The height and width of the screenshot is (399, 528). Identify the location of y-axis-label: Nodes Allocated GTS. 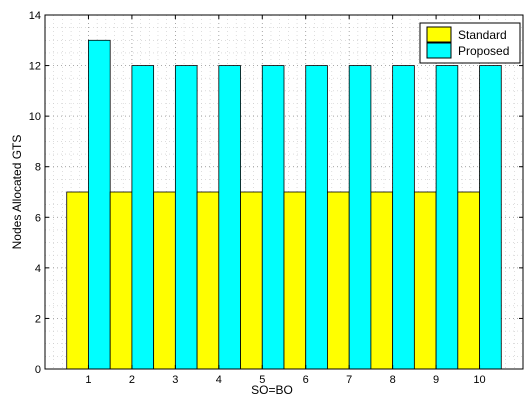
(17, 192).